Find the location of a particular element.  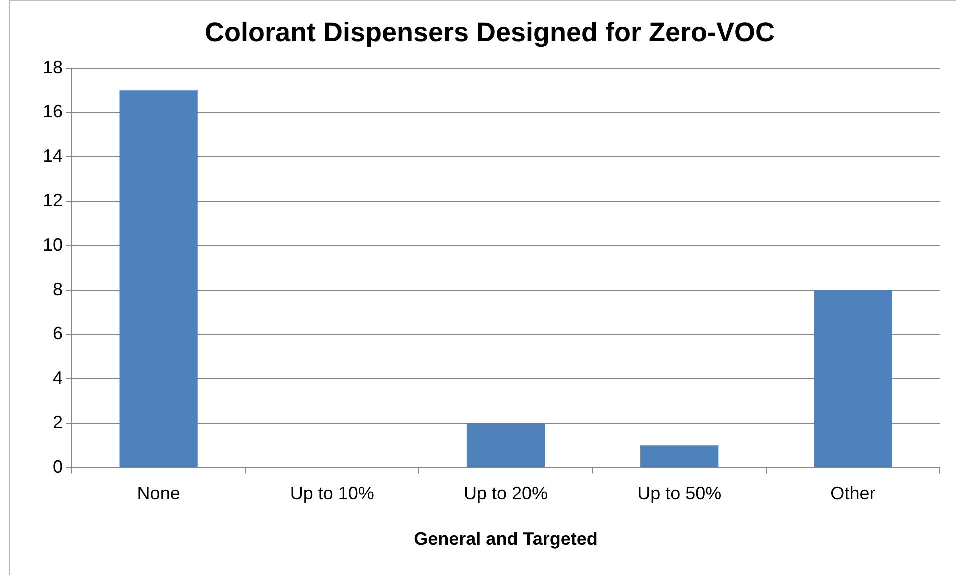

y-tick-label: 14 is located at coordinates (53, 156).